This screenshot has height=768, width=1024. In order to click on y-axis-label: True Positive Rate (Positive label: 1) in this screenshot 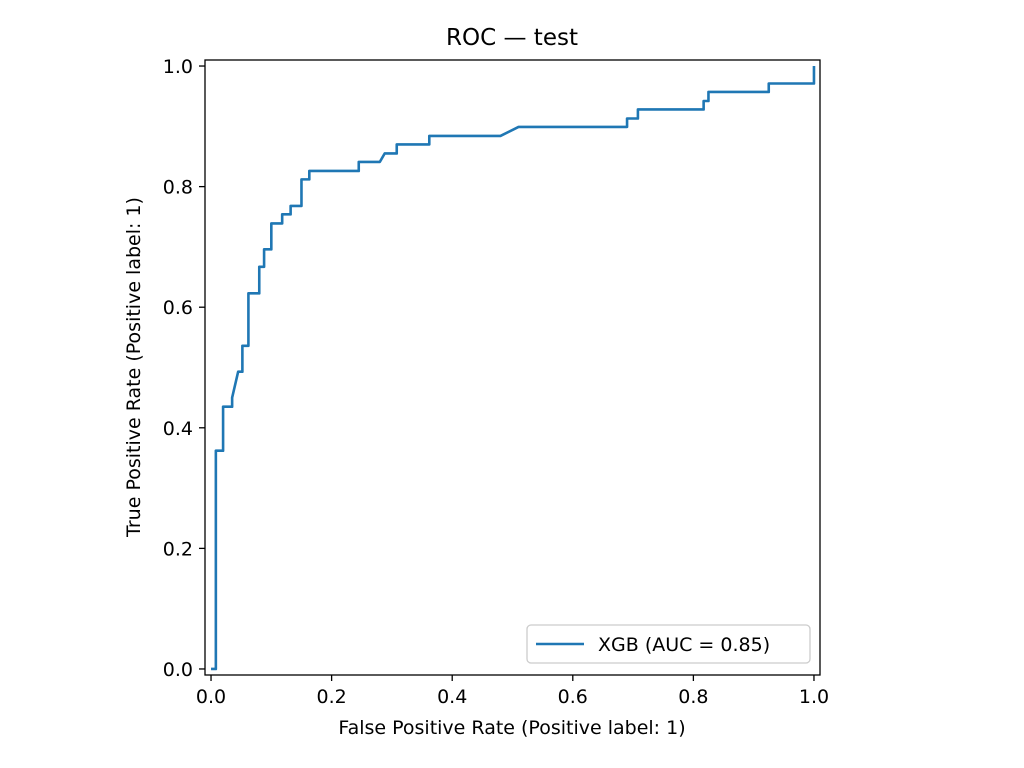, I will do `click(134, 367)`.